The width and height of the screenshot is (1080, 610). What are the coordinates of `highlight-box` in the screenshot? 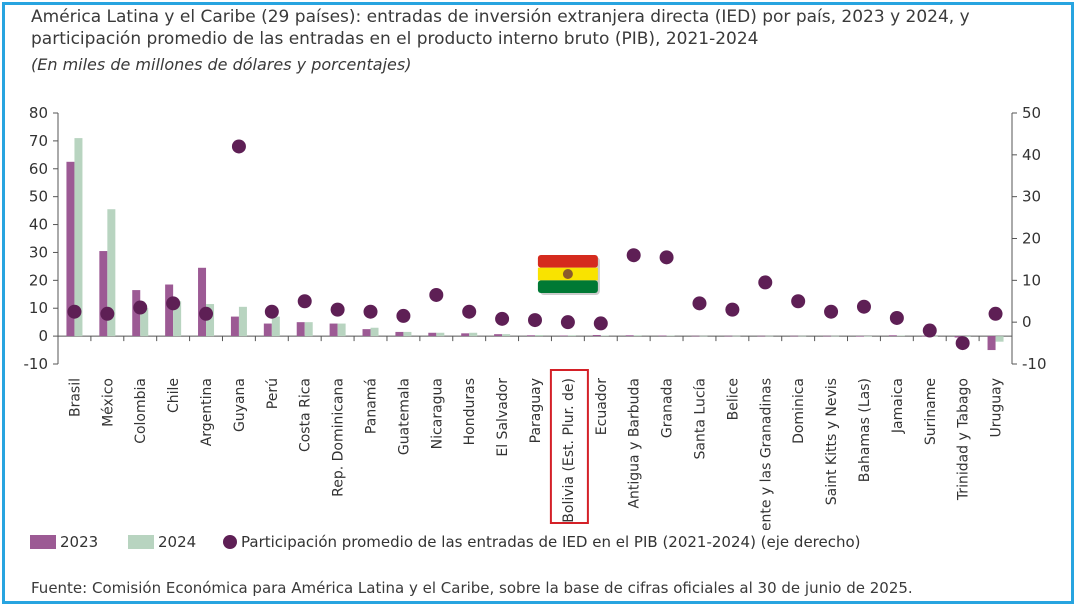 It's located at (569, 446).